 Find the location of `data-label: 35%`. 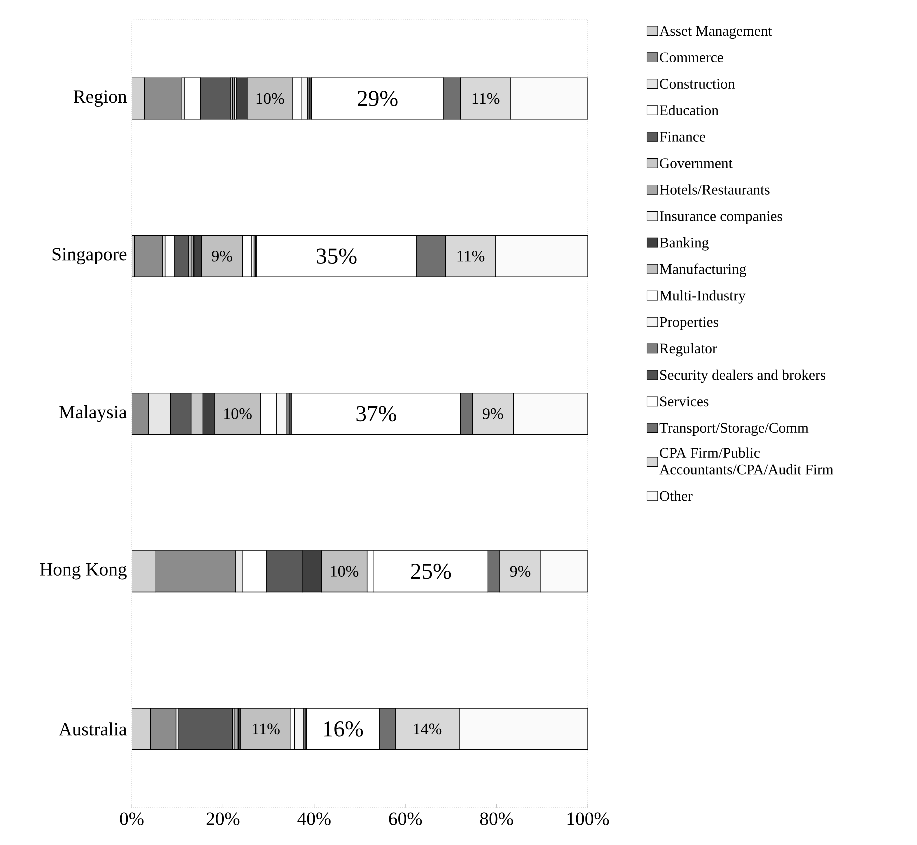

data-label: 35% is located at coordinates (337, 256).